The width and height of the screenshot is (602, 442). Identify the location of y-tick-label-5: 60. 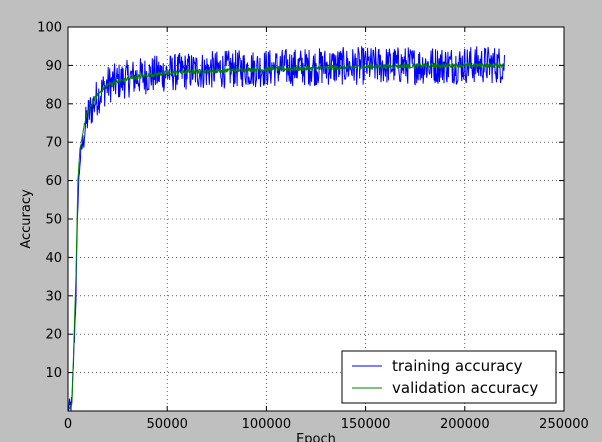
(53, 181).